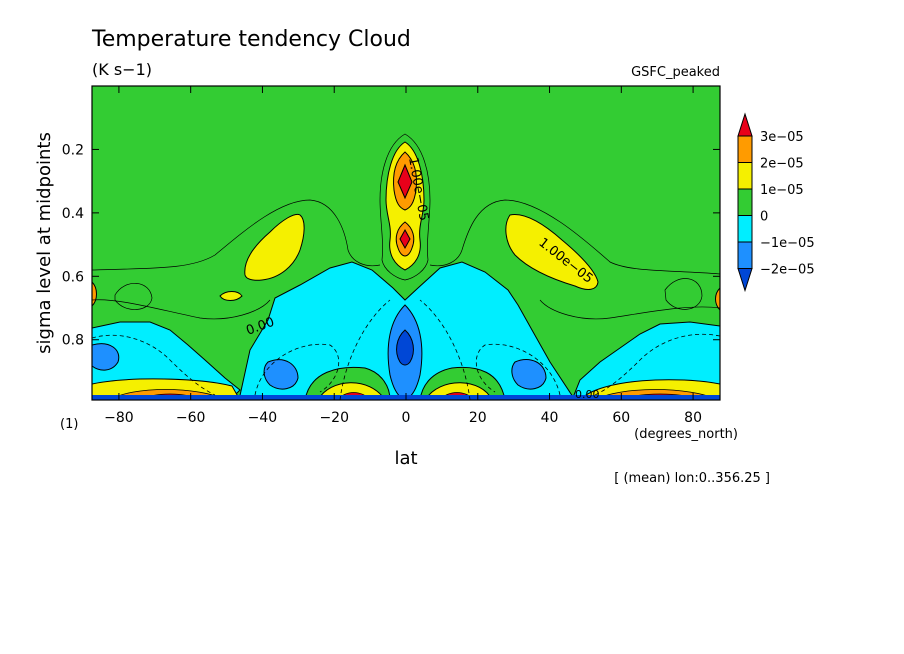 The height and width of the screenshot is (654, 904). I want to click on contour-line-column, so click(405, 207).